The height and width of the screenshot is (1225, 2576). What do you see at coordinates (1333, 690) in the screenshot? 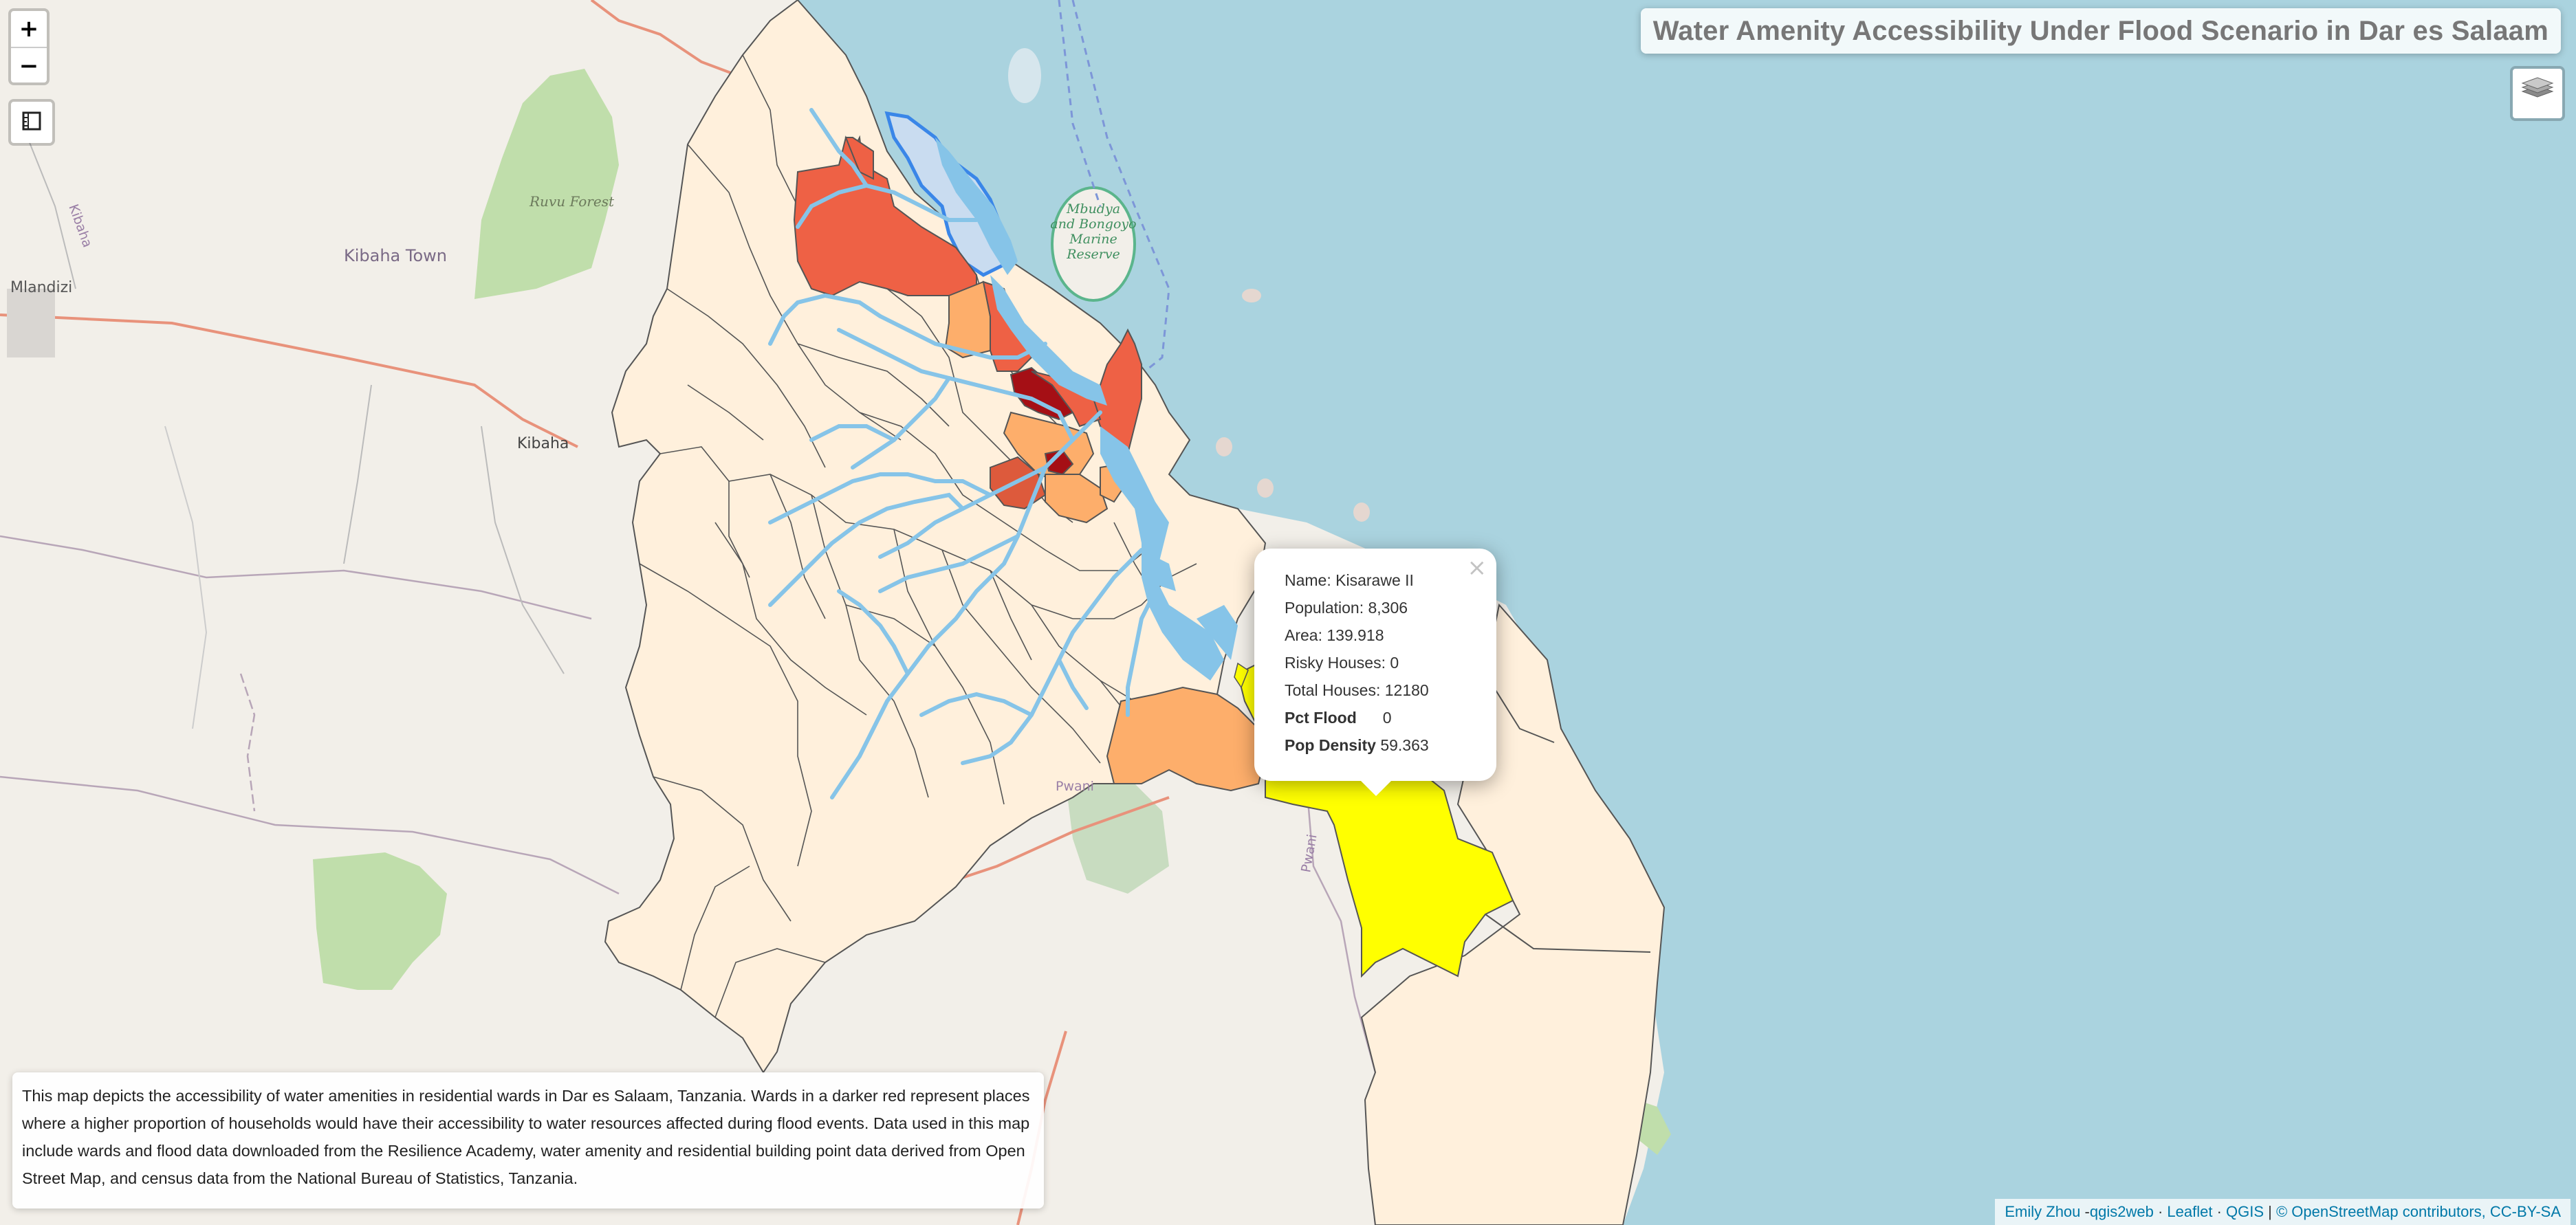
I see `attr-label: Total Houses:` at bounding box center [1333, 690].